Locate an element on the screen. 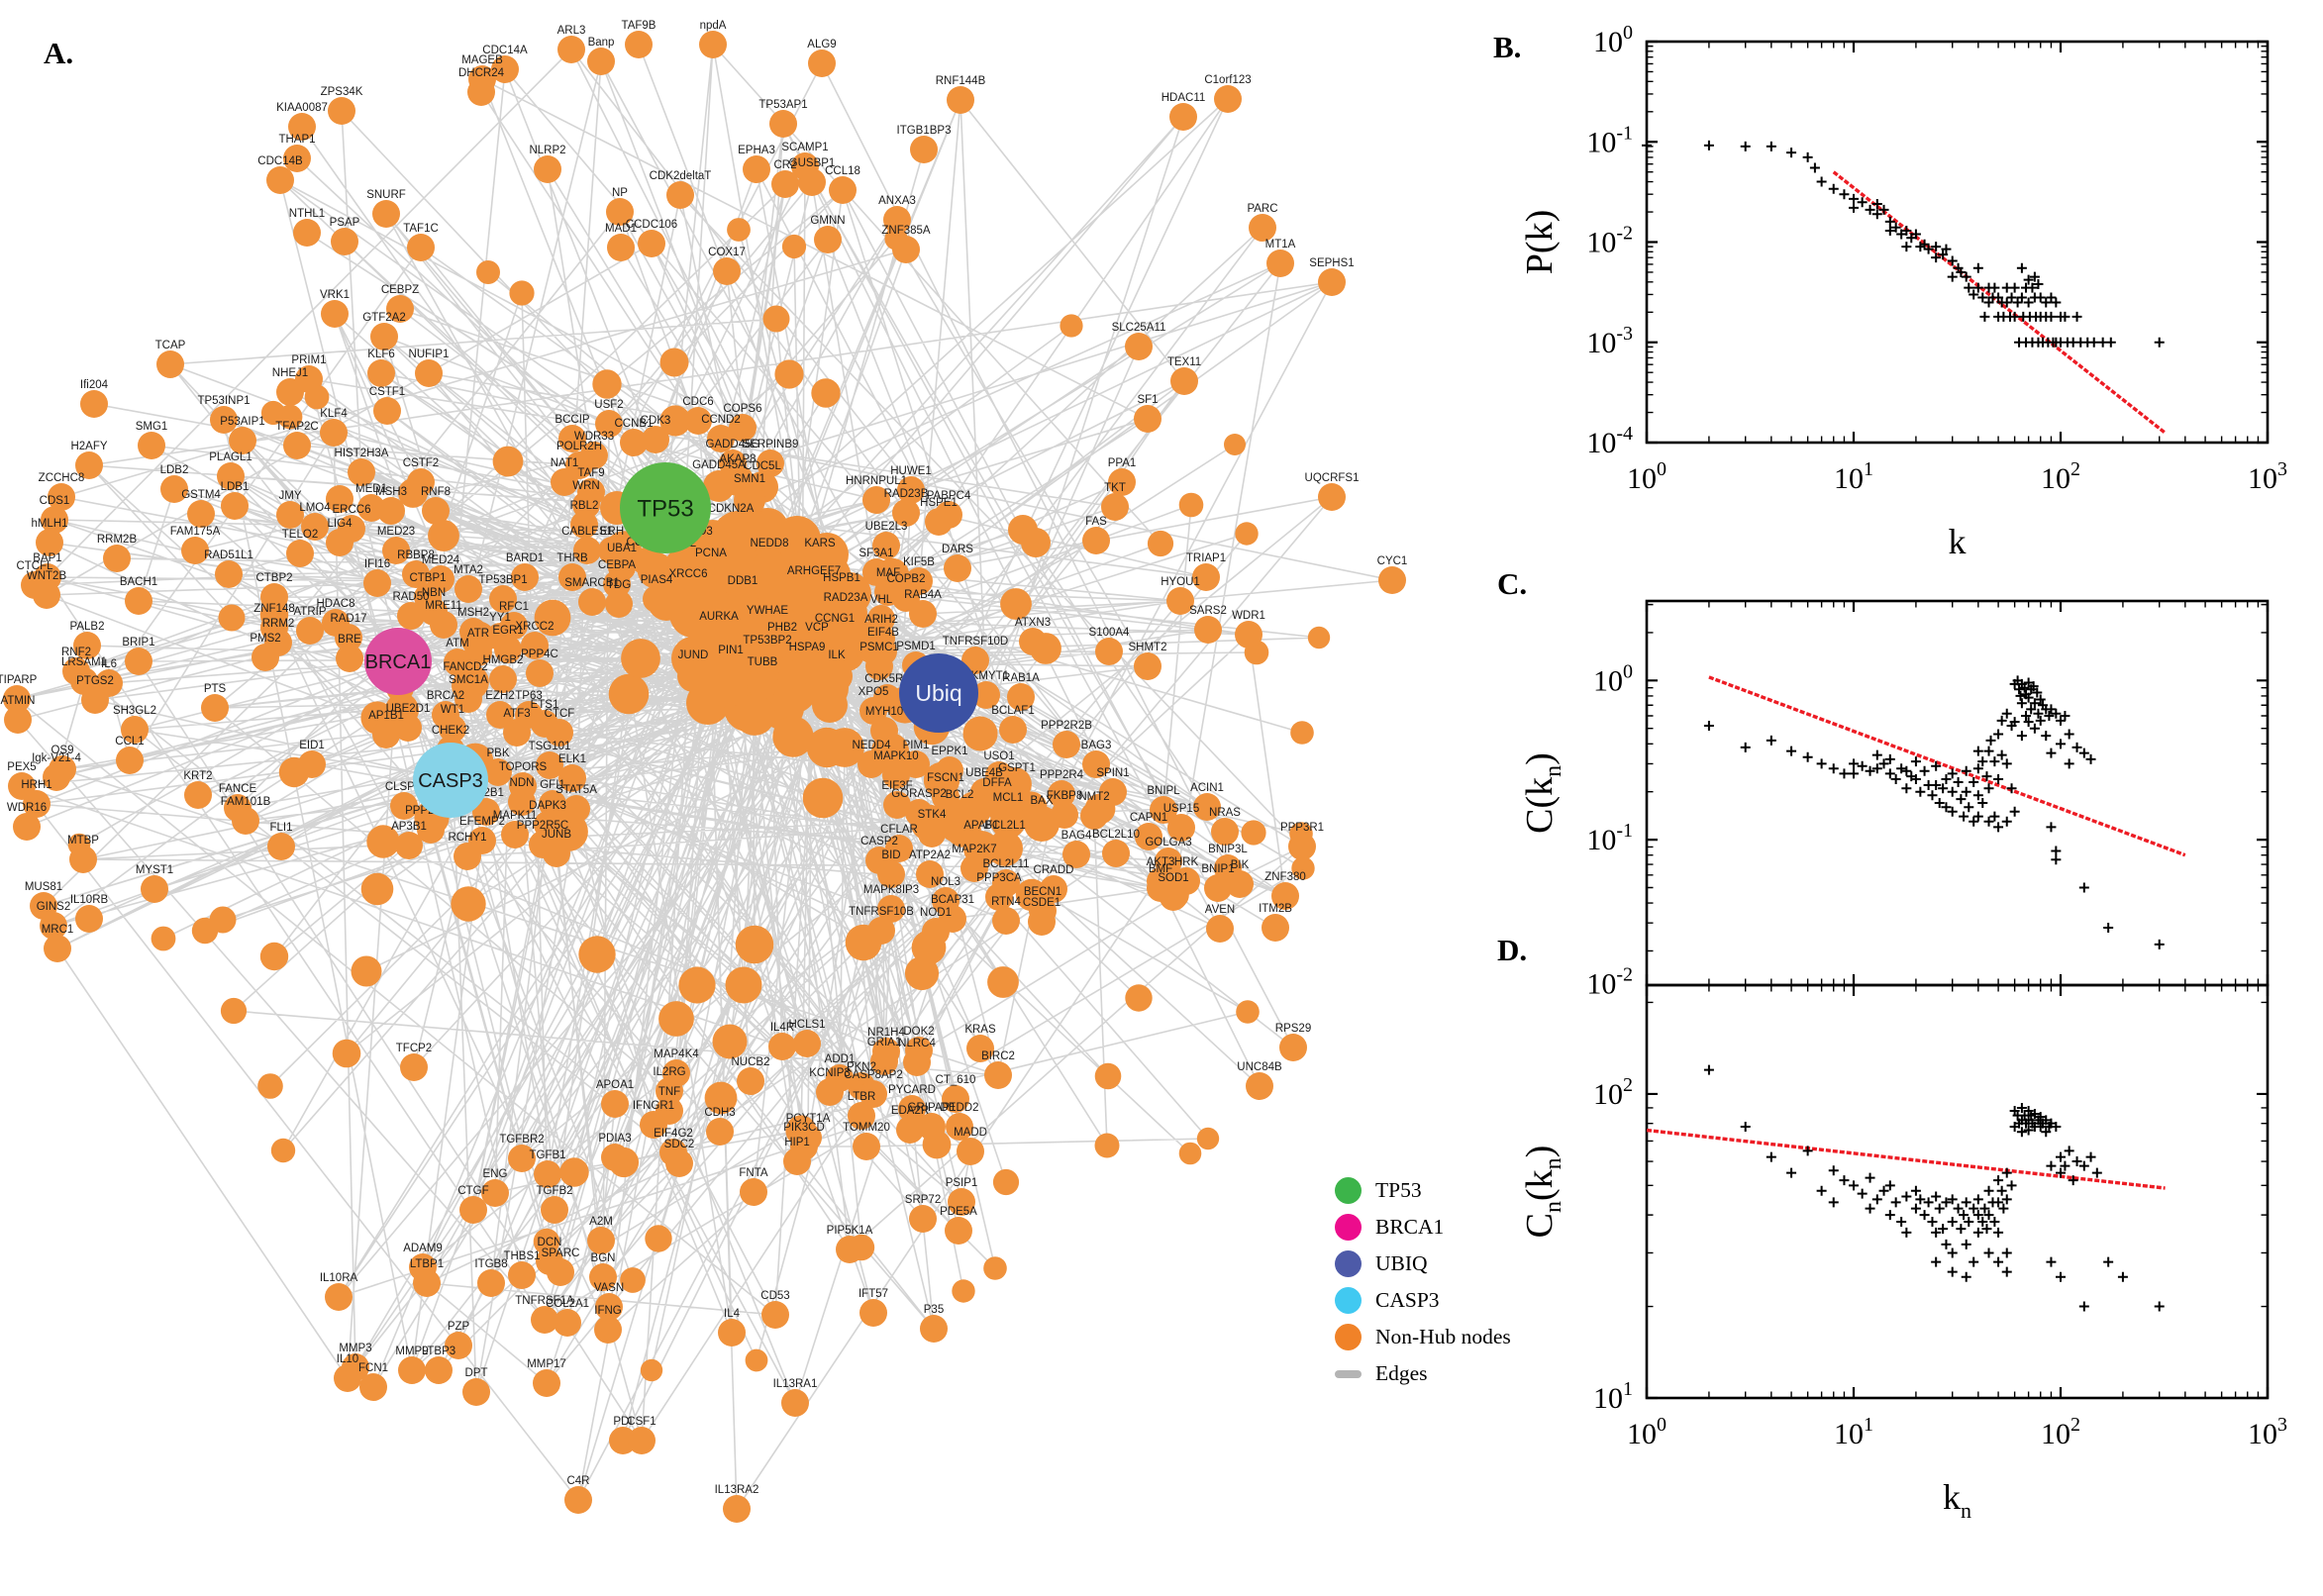 This screenshot has height=1596, width=2323. gene-node-label: NRAS is located at coordinates (1225, 813).